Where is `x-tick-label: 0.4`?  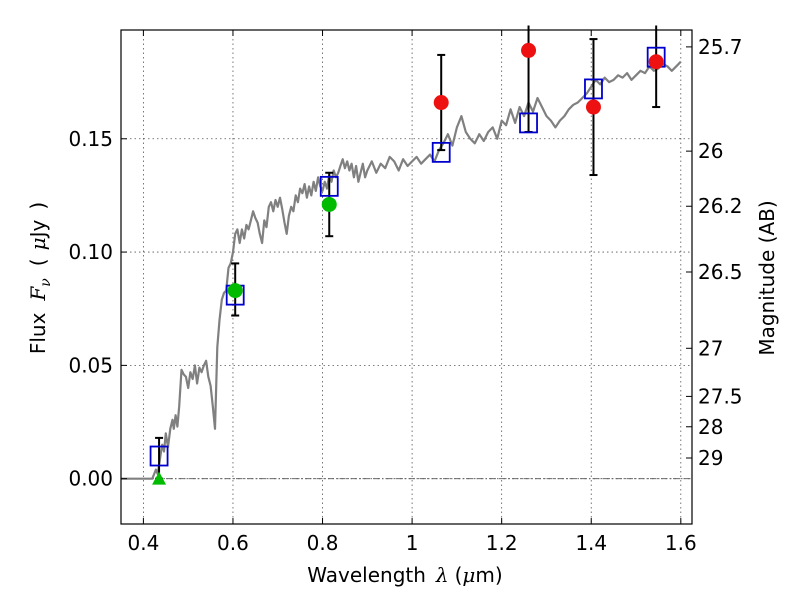 x-tick-label: 0.4 is located at coordinates (143, 543).